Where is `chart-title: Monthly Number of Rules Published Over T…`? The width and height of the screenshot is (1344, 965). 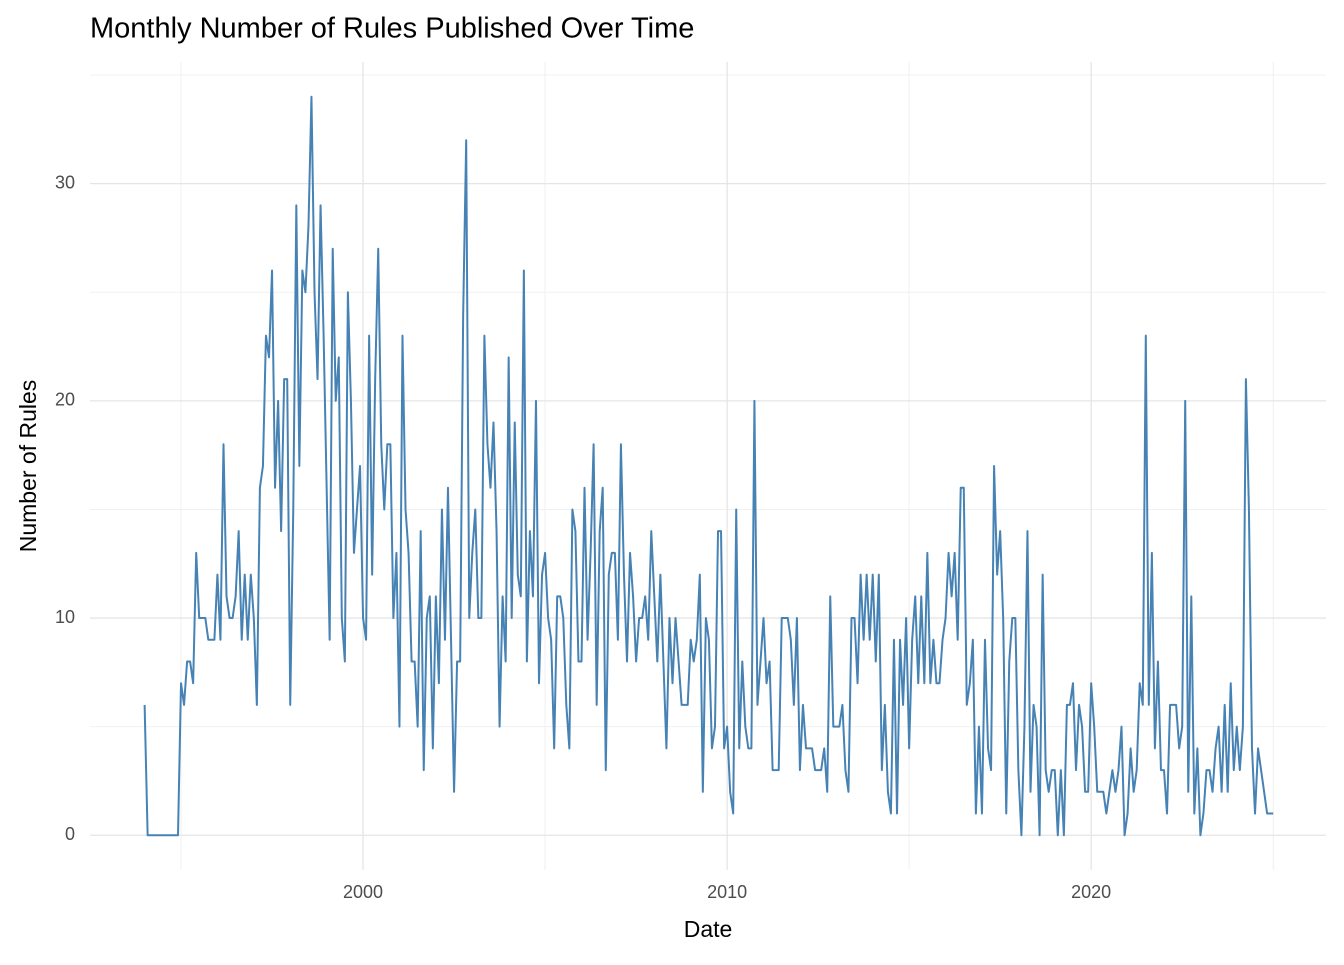 chart-title: Monthly Number of Rules Published Over T… is located at coordinates (392, 29).